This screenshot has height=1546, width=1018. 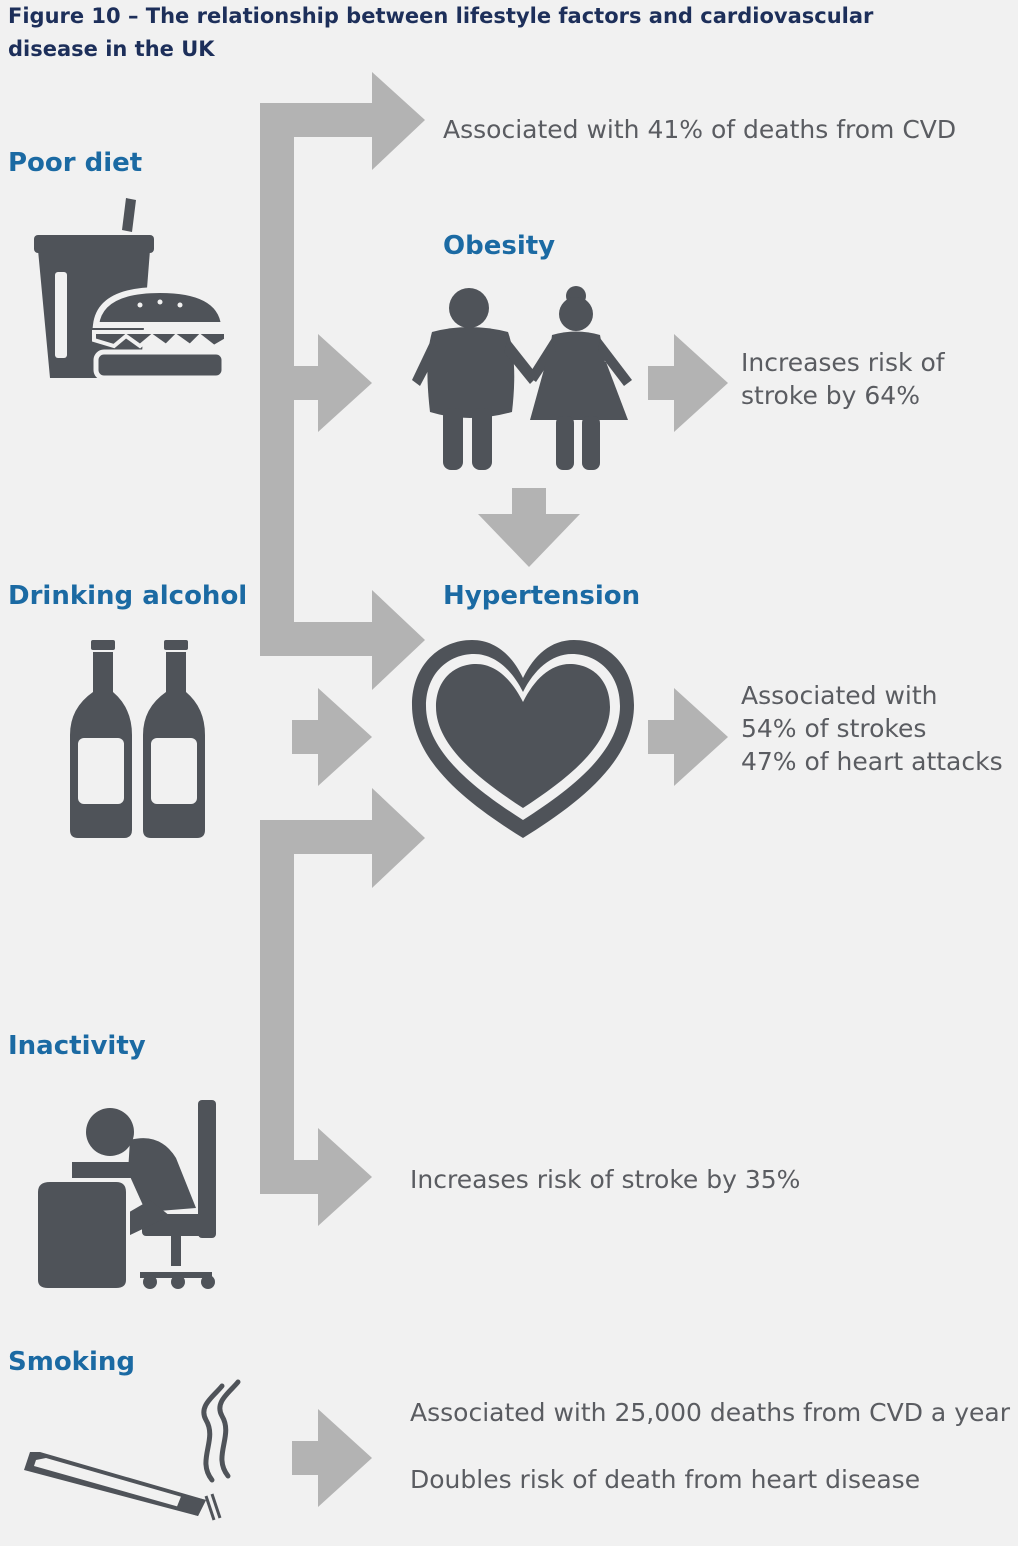 What do you see at coordinates (332, 737) in the screenshot?
I see `arrow-alcohol-to-hypertension` at bounding box center [332, 737].